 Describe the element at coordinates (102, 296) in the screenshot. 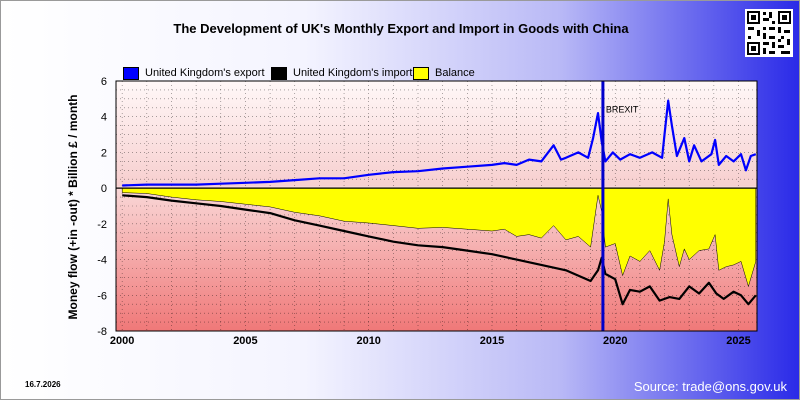

I see `y-tick-label: -6` at that location.